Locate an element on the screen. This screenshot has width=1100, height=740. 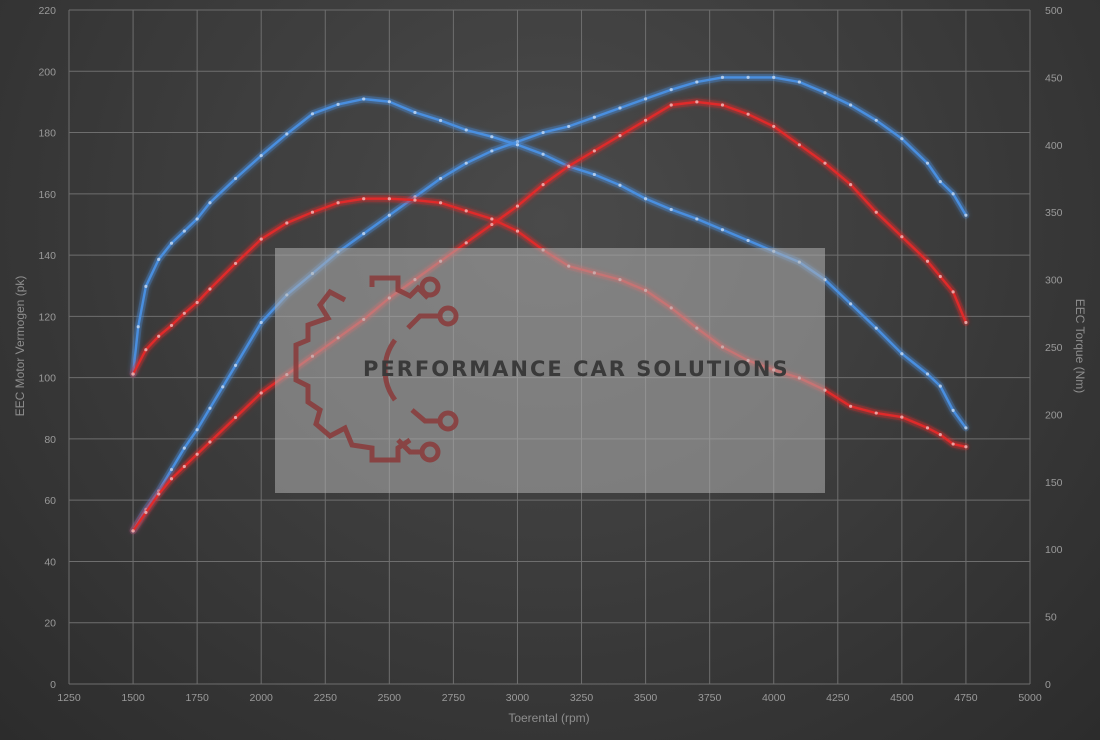
x-tick-label: 3250 is located at coordinates (582, 698).